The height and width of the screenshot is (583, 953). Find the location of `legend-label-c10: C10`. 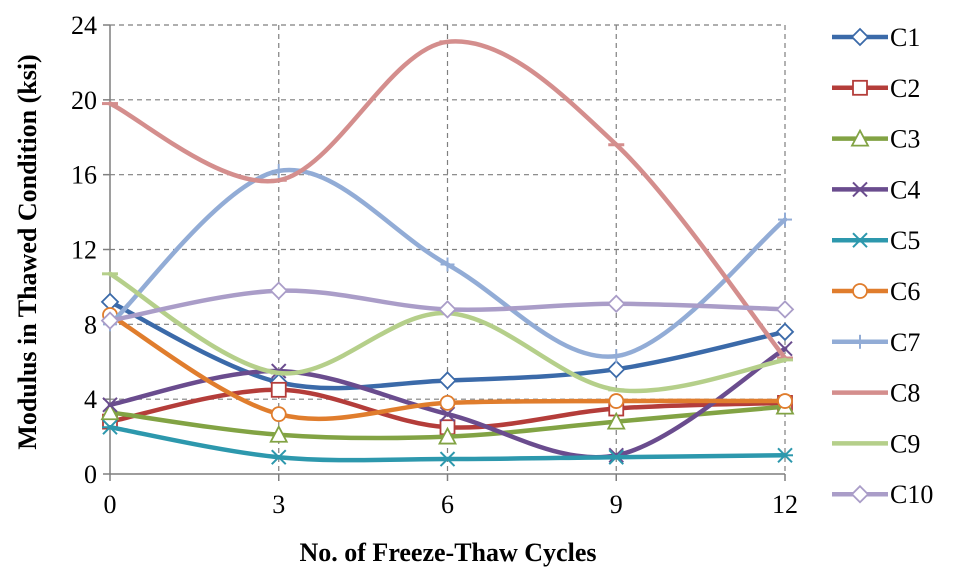

legend-label-c10: C10 is located at coordinates (911, 494).